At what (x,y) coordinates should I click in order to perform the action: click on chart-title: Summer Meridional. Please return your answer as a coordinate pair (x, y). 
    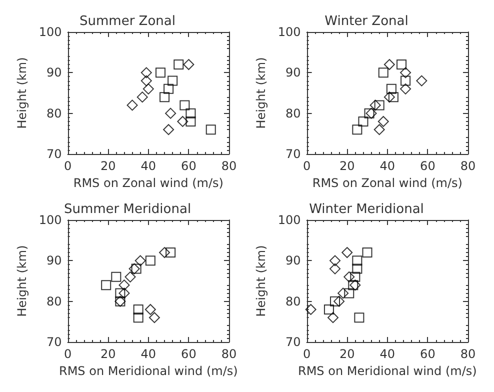
    Looking at the image, I should click on (128, 209).